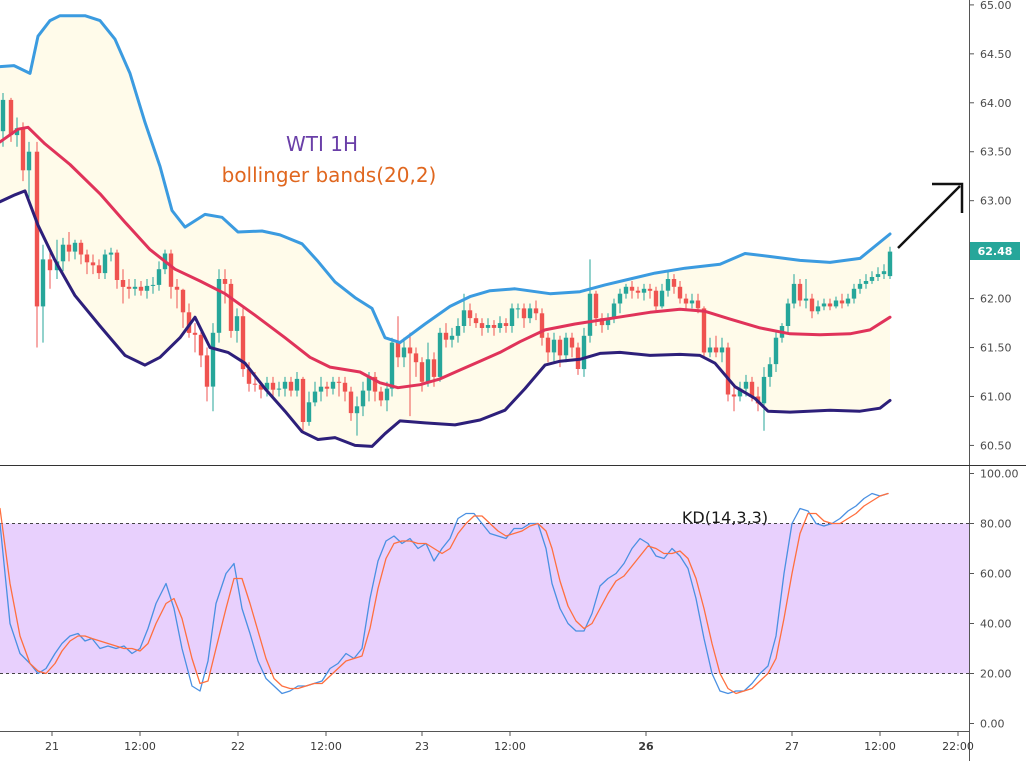 This screenshot has width=1026, height=761. What do you see at coordinates (995, 251) in the screenshot?
I see `last-price-label: 62.48` at bounding box center [995, 251].